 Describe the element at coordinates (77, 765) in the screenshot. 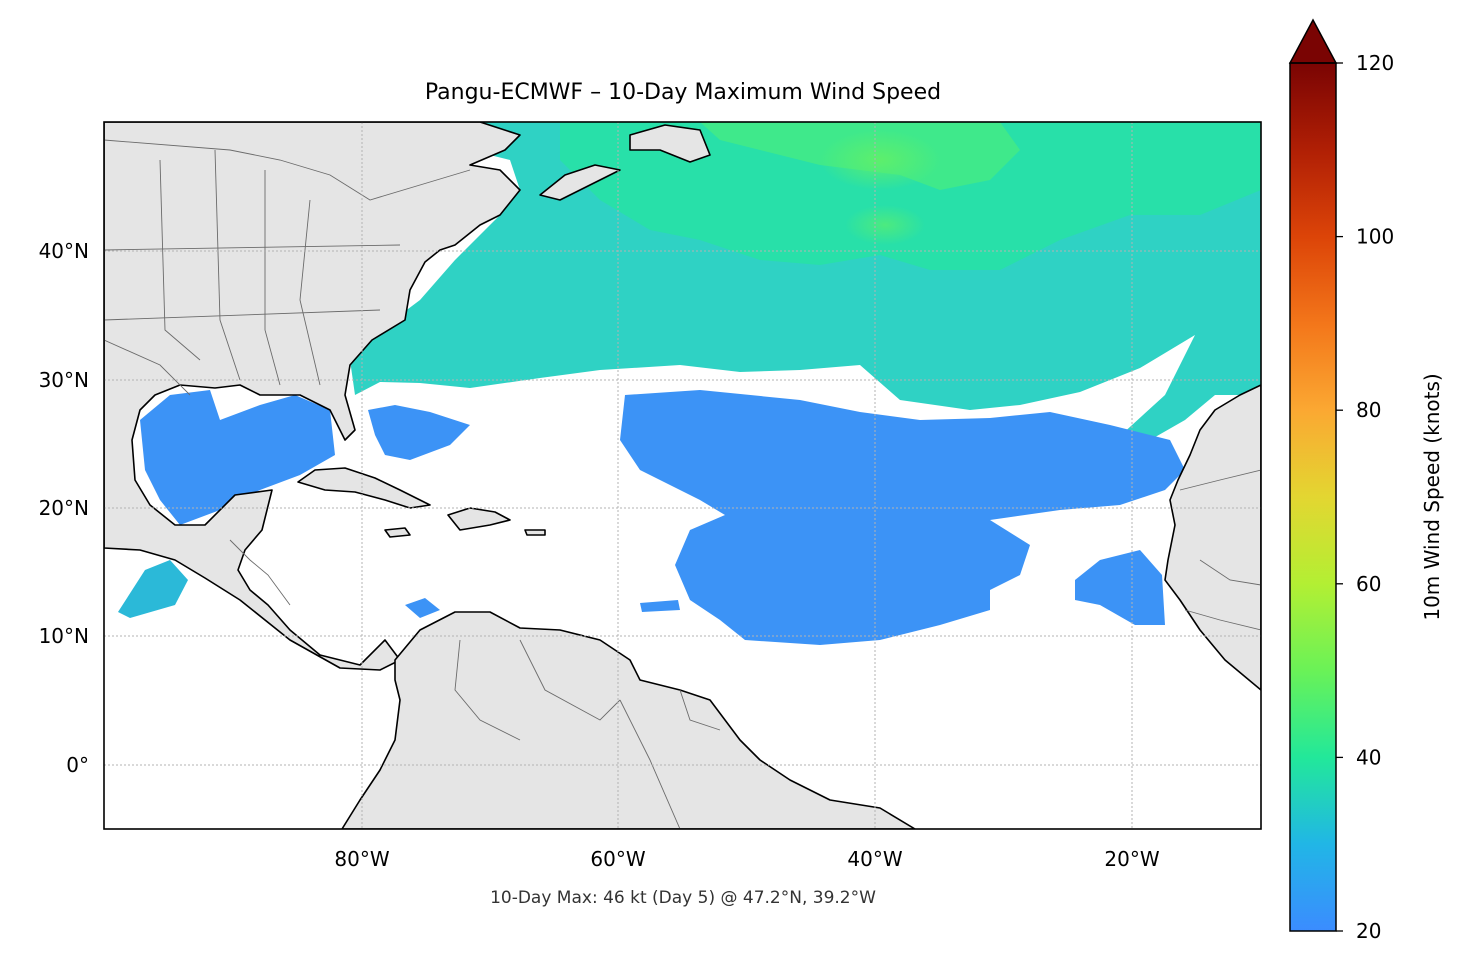

I see `lat-tick-label: 0°` at that location.